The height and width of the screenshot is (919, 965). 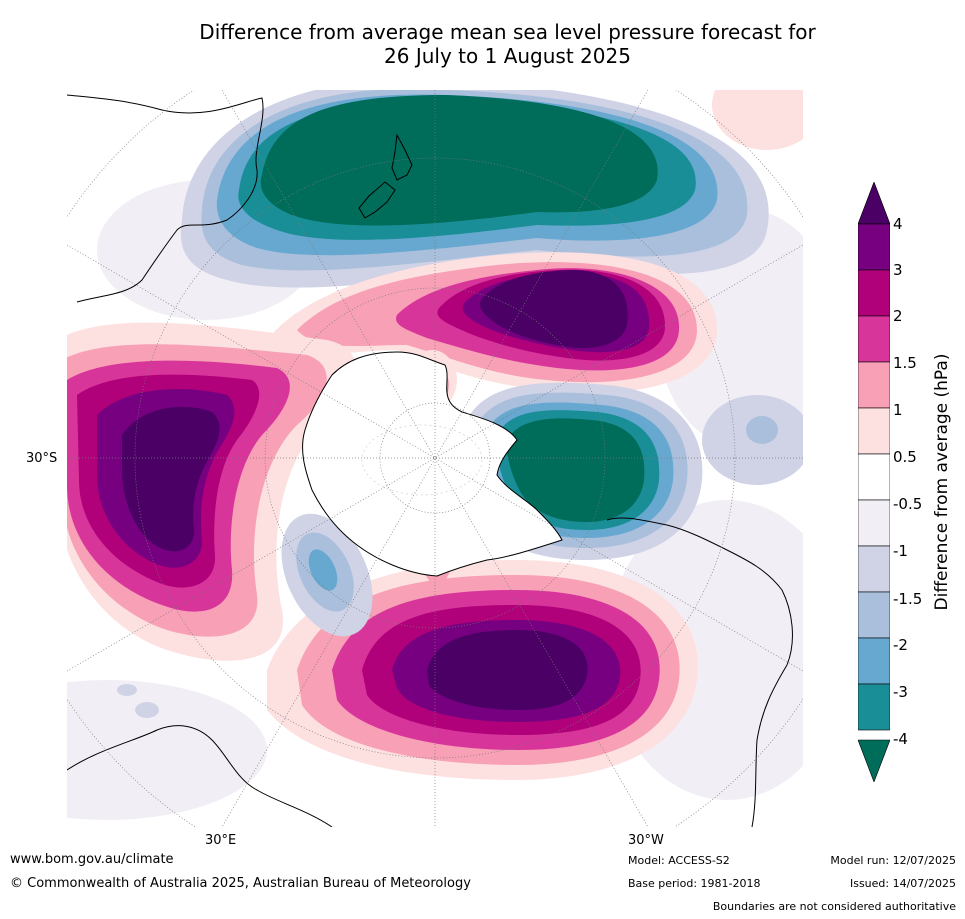 What do you see at coordinates (908, 599) in the screenshot?
I see `colorbar-tick: -1.5` at bounding box center [908, 599].